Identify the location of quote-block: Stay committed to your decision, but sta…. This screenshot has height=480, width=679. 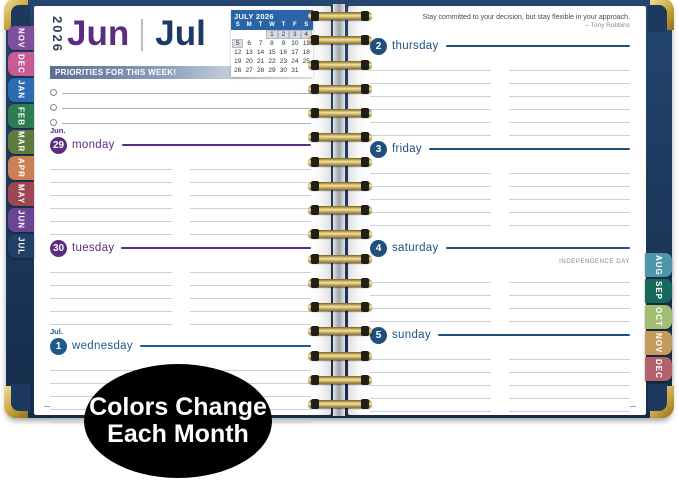
(500, 25).